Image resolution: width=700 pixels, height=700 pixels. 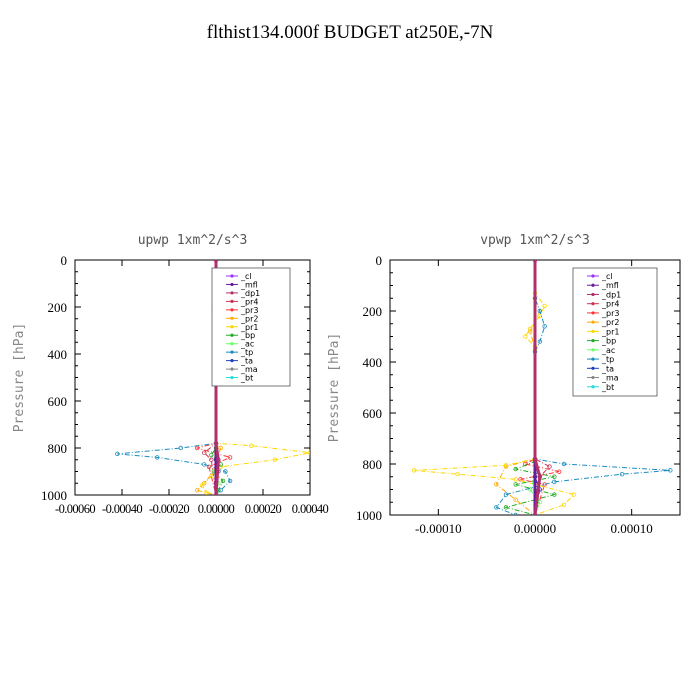 I want to click on x-tick-label: 0.00020, so click(x=263, y=509).